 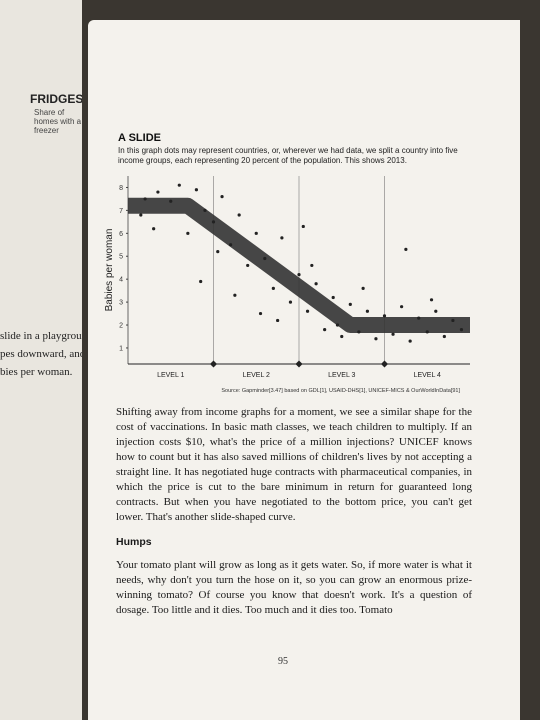 What do you see at coordinates (427, 375) in the screenshot?
I see `x-tick-label: LEVEL 4` at bounding box center [427, 375].